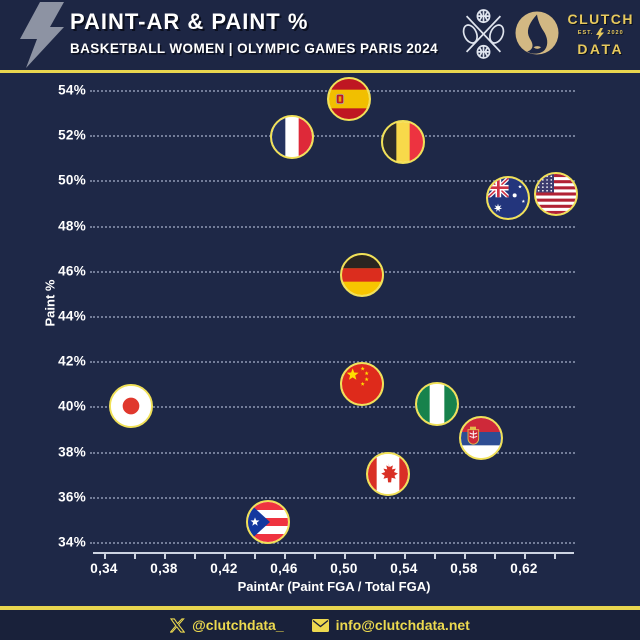 The image size is (640, 640). Describe the element at coordinates (320, 71) in the screenshot. I see `header-divider` at that location.